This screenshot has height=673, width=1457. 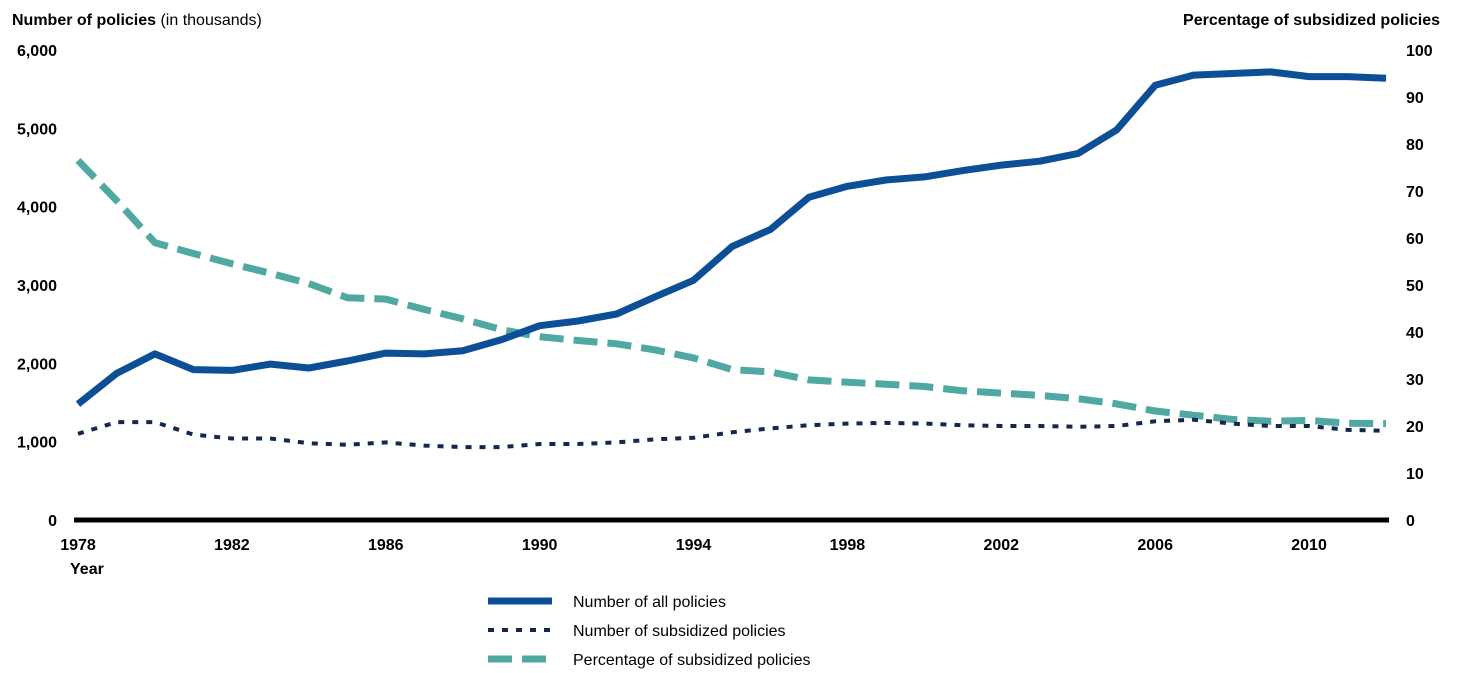 What do you see at coordinates (1311, 20) in the screenshot?
I see `y-right-axis-title: Percentage of subsidized policies` at bounding box center [1311, 20].